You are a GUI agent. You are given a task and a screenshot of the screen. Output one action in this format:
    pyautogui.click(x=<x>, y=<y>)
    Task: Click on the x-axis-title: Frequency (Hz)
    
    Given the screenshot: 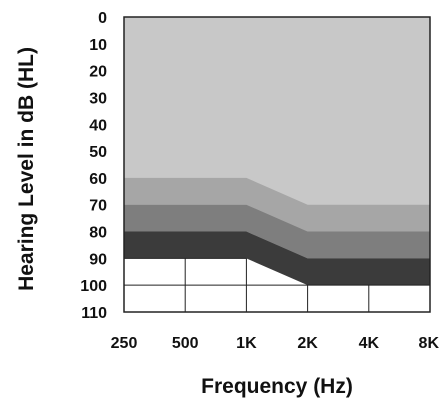 What is the action you would take?
    pyautogui.click(x=277, y=386)
    